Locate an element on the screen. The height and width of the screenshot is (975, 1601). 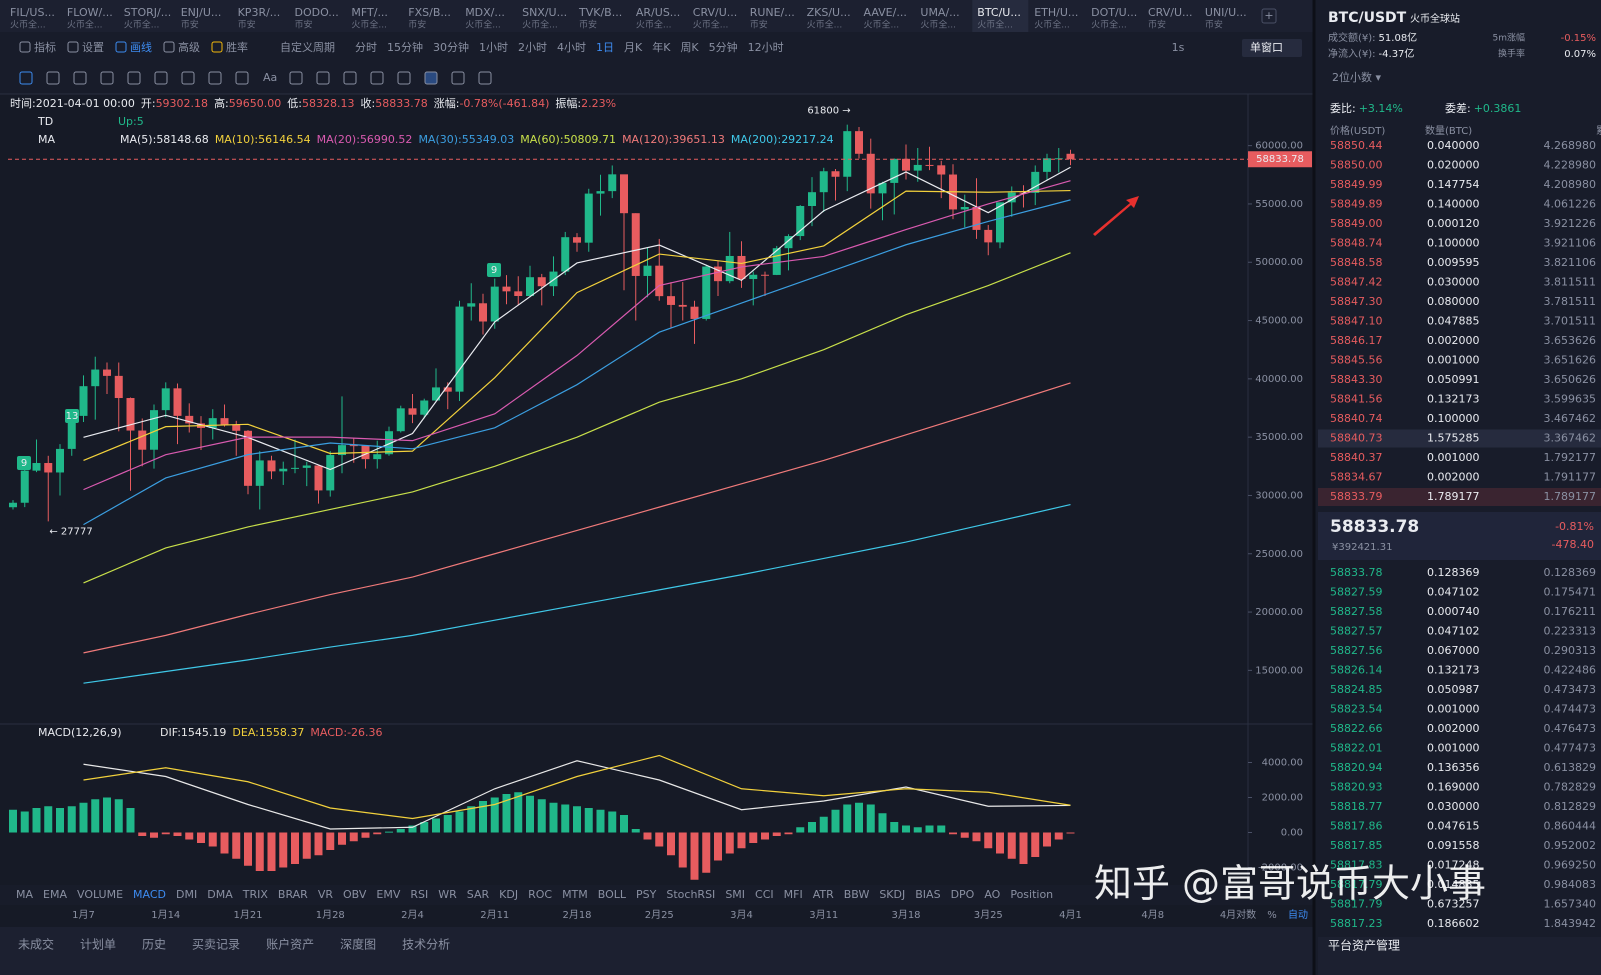
speed: 1s is located at coordinates (1178, 47).